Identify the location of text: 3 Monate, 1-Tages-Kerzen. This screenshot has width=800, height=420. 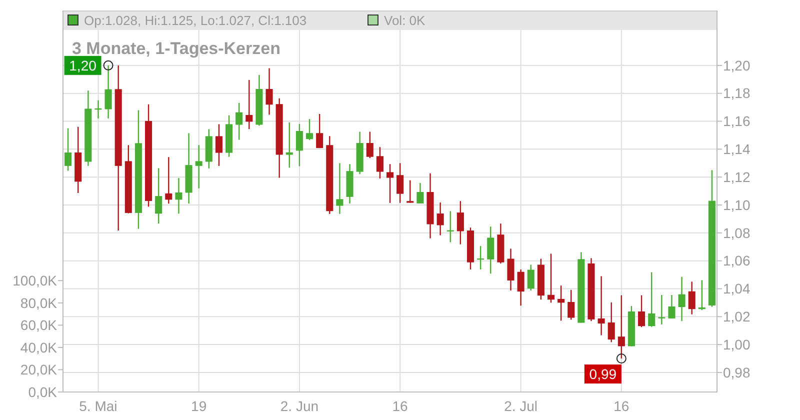
(176, 48).